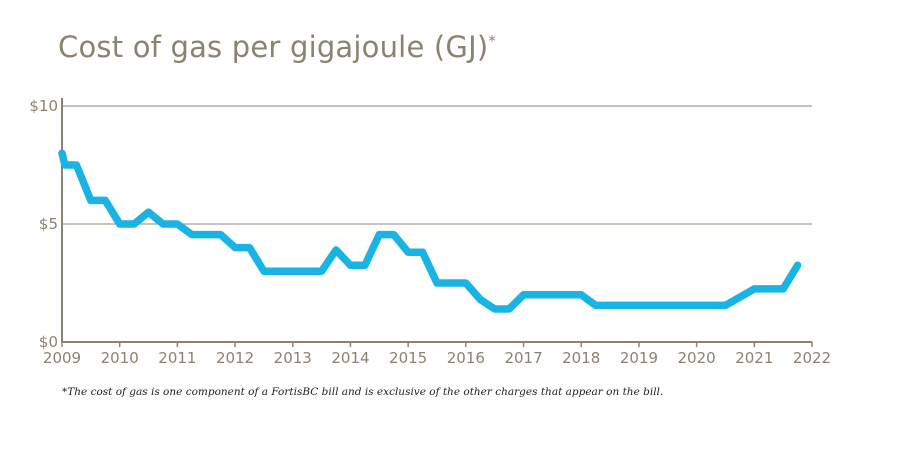 The height and width of the screenshot is (464, 910). I want to click on y-tick-label: $5, so click(48, 224).